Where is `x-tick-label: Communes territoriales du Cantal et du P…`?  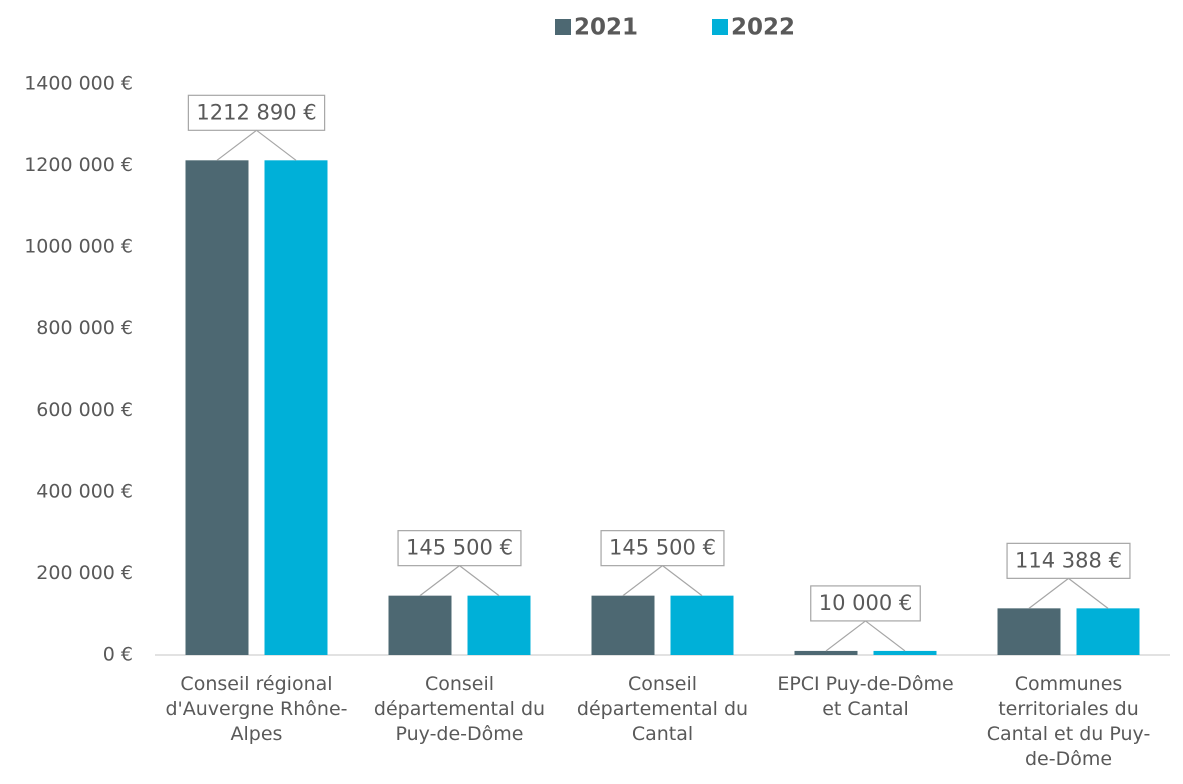 x-tick-label: Communes territoriales du Cantal et du P… is located at coordinates (1068, 721).